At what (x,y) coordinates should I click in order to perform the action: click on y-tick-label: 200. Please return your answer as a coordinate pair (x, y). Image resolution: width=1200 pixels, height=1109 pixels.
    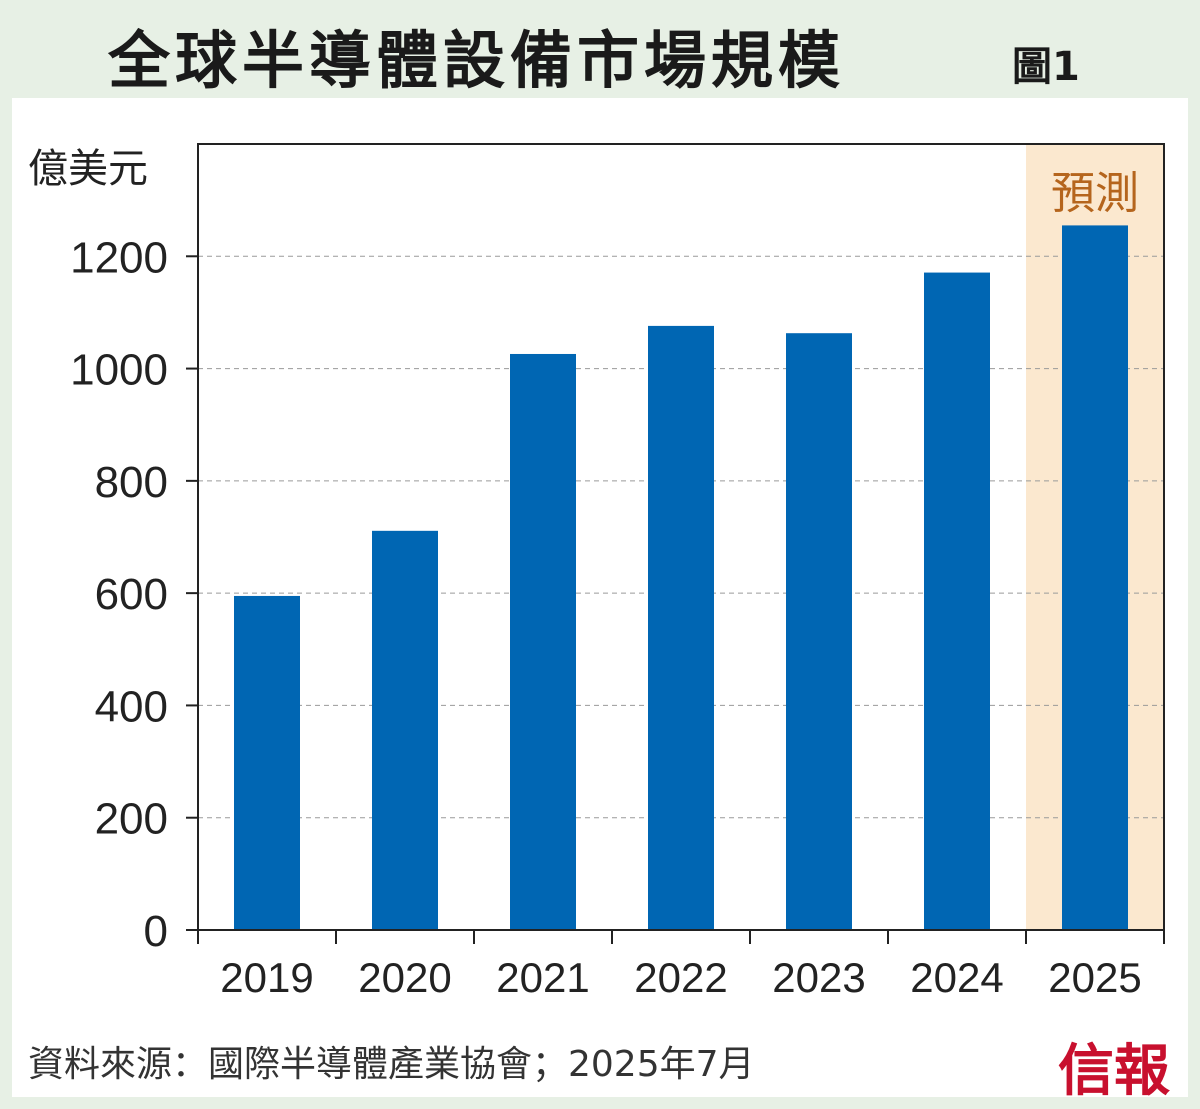
    Looking at the image, I should click on (131, 819).